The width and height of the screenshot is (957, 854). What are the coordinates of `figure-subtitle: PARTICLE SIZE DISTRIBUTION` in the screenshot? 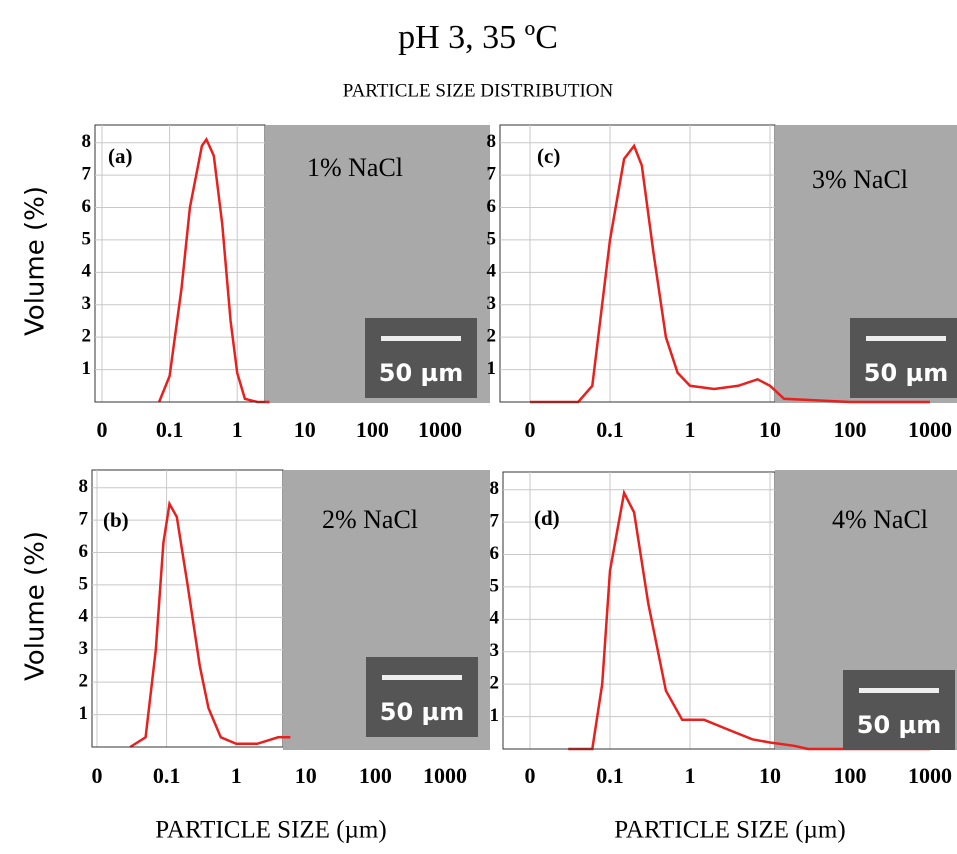 It's located at (478, 90).